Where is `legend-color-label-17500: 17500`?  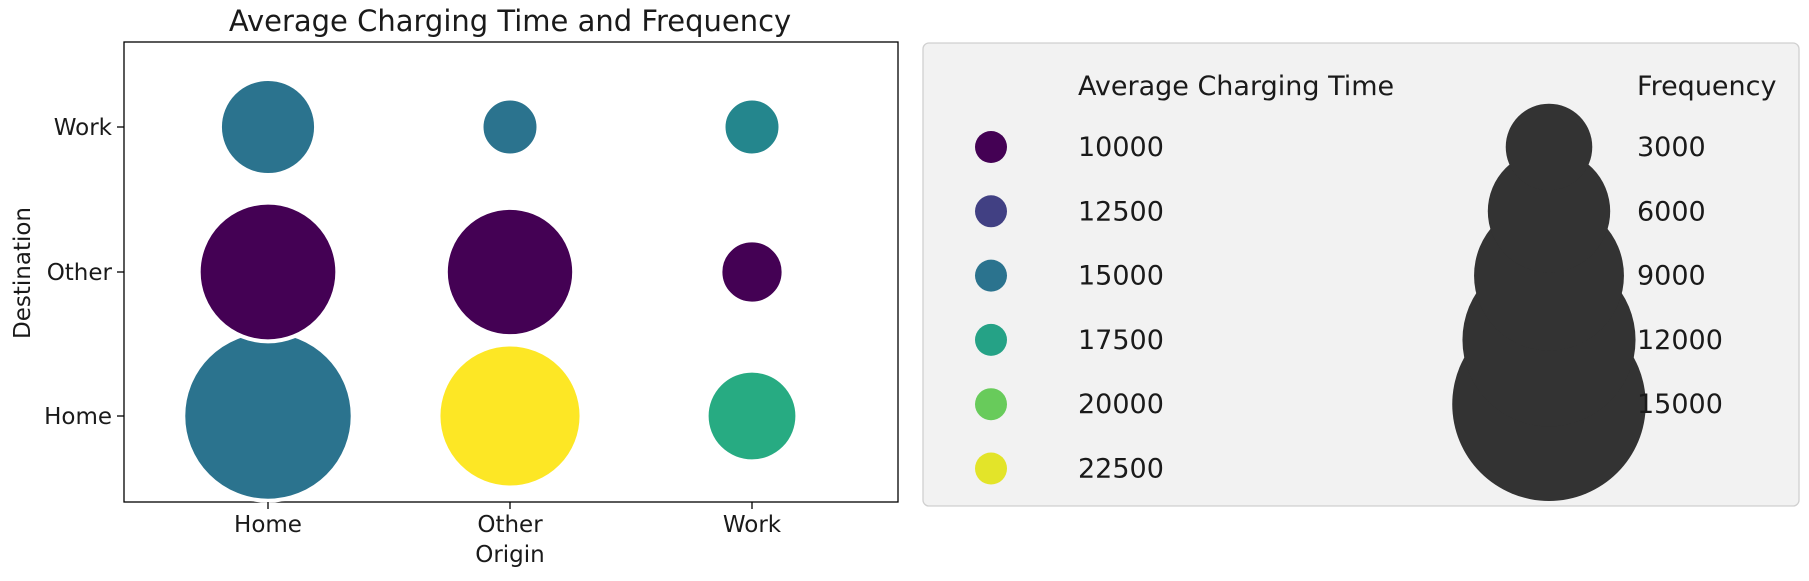
legend-color-label-17500: 17500 is located at coordinates (1121, 340).